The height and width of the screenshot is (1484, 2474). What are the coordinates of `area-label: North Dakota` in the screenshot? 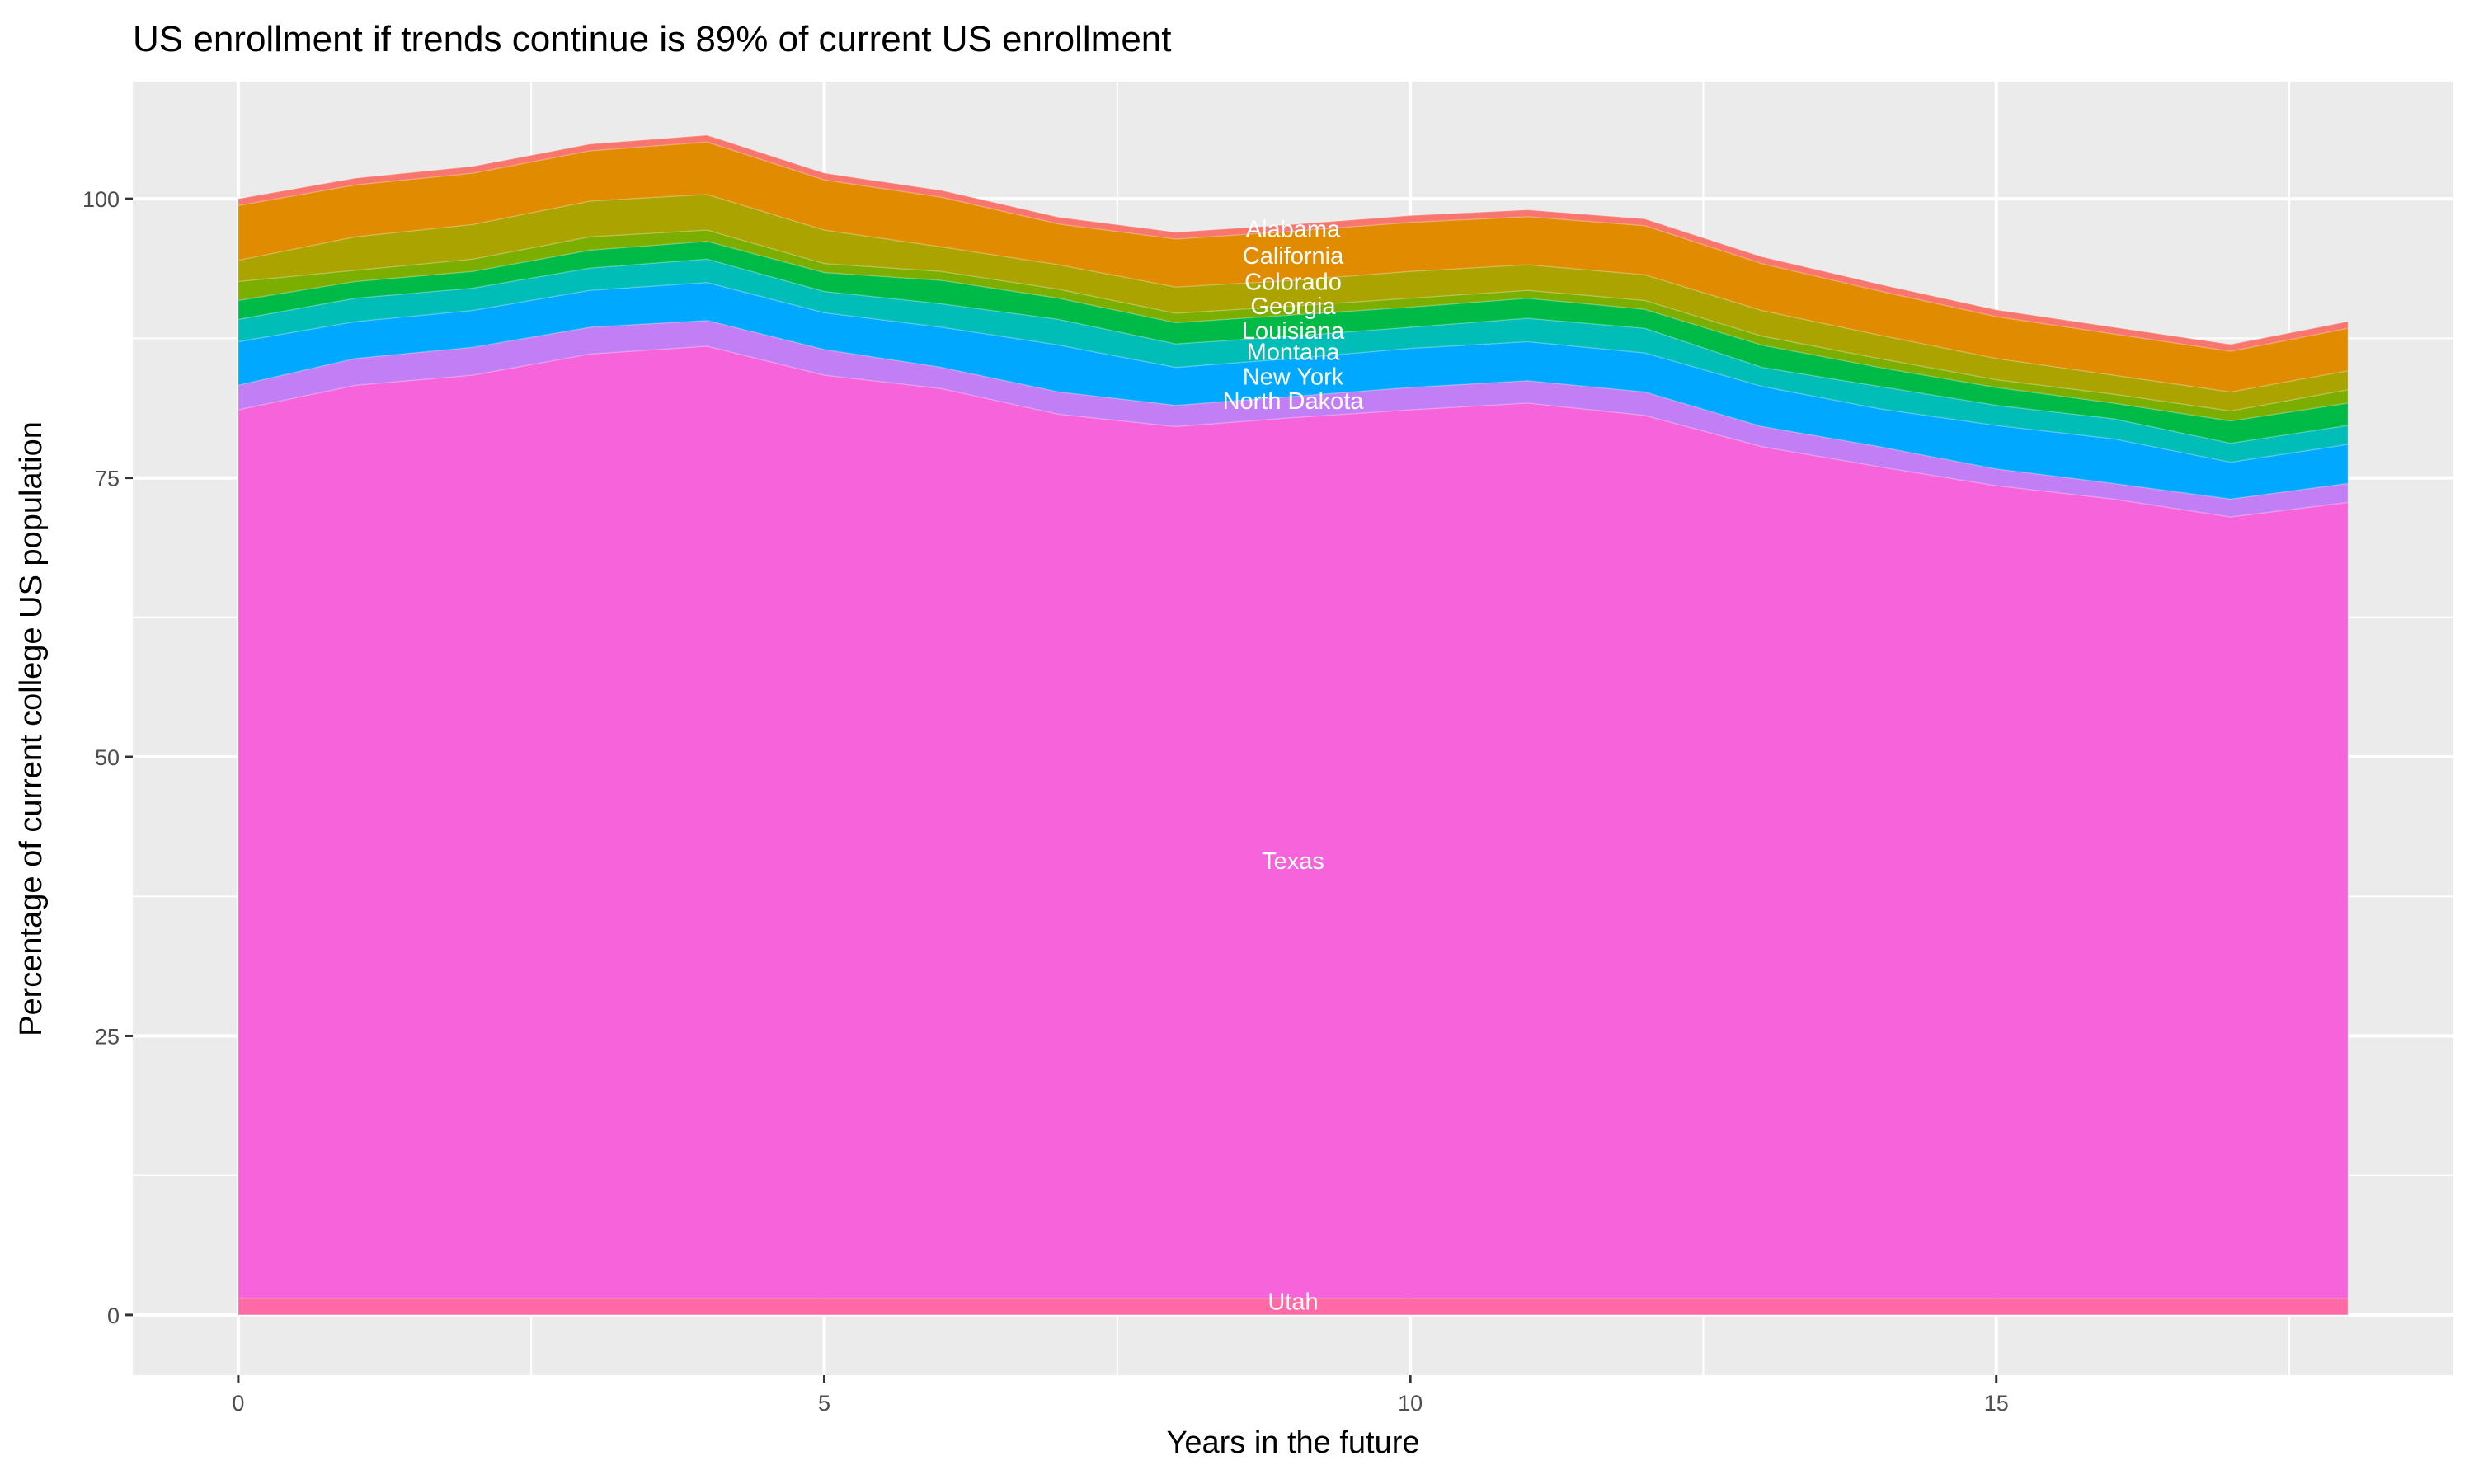 It's located at (1294, 401).